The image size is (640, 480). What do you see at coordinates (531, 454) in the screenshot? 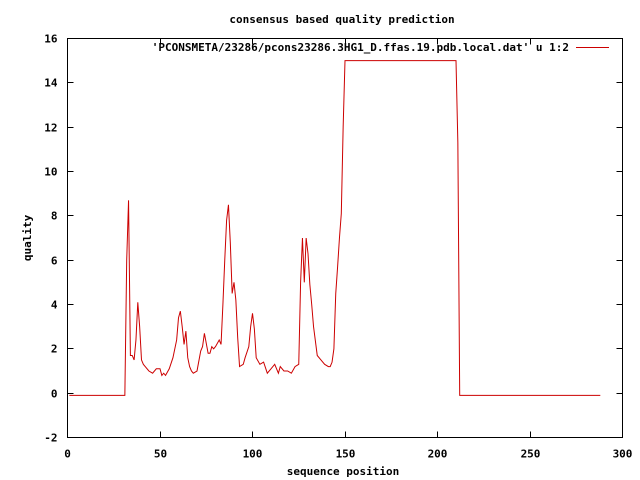
I see `x-tick-label: 250` at bounding box center [531, 454].